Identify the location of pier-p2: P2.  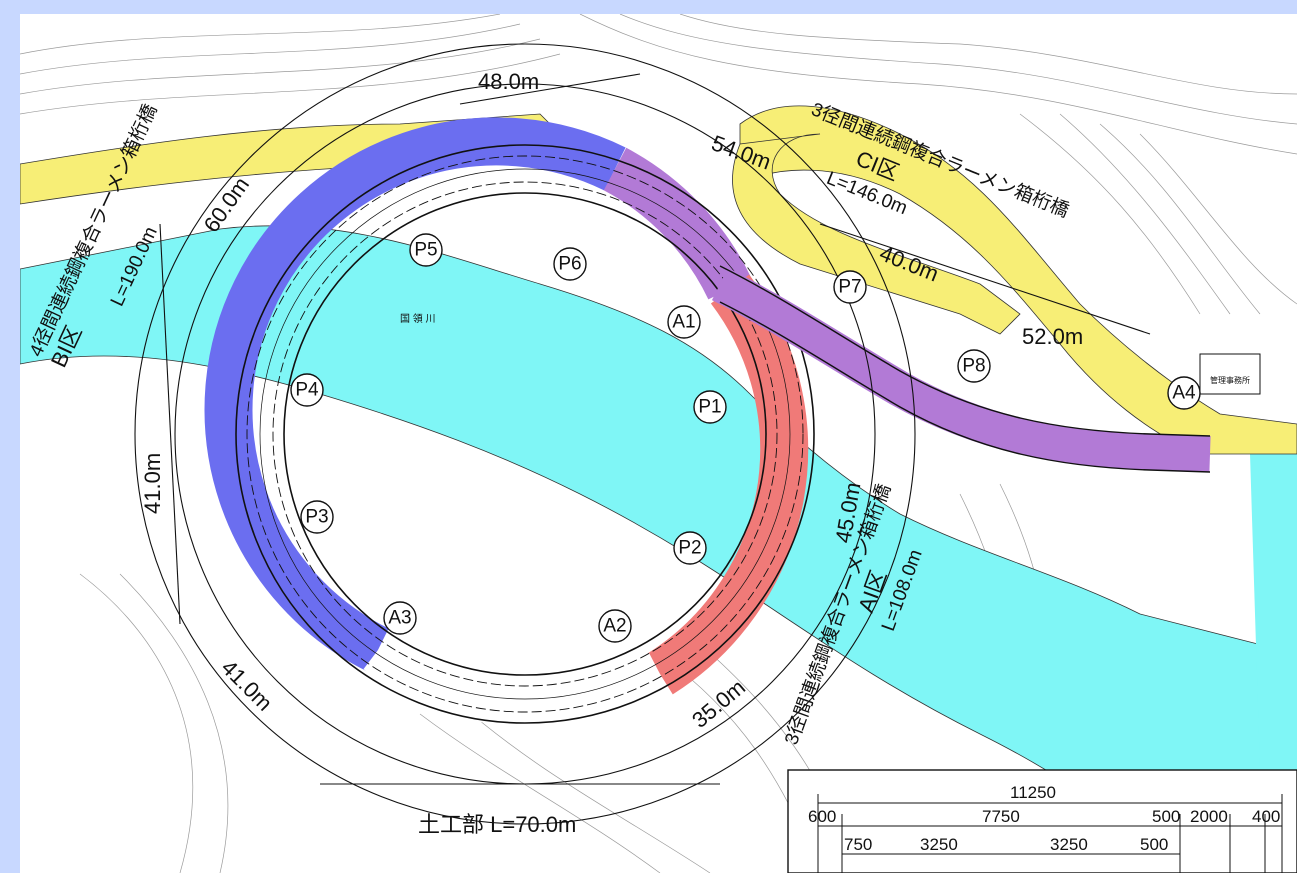
(690, 548).